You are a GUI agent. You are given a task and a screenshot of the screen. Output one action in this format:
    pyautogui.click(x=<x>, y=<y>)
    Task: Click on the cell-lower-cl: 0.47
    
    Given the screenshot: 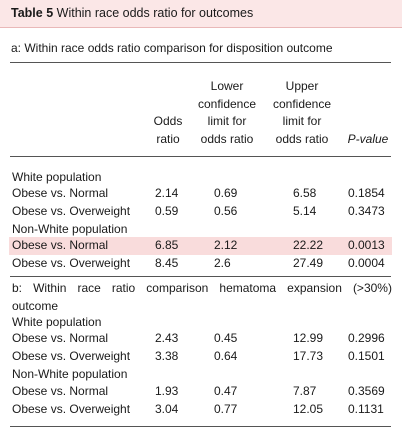 What is the action you would take?
    pyautogui.click(x=226, y=391)
    